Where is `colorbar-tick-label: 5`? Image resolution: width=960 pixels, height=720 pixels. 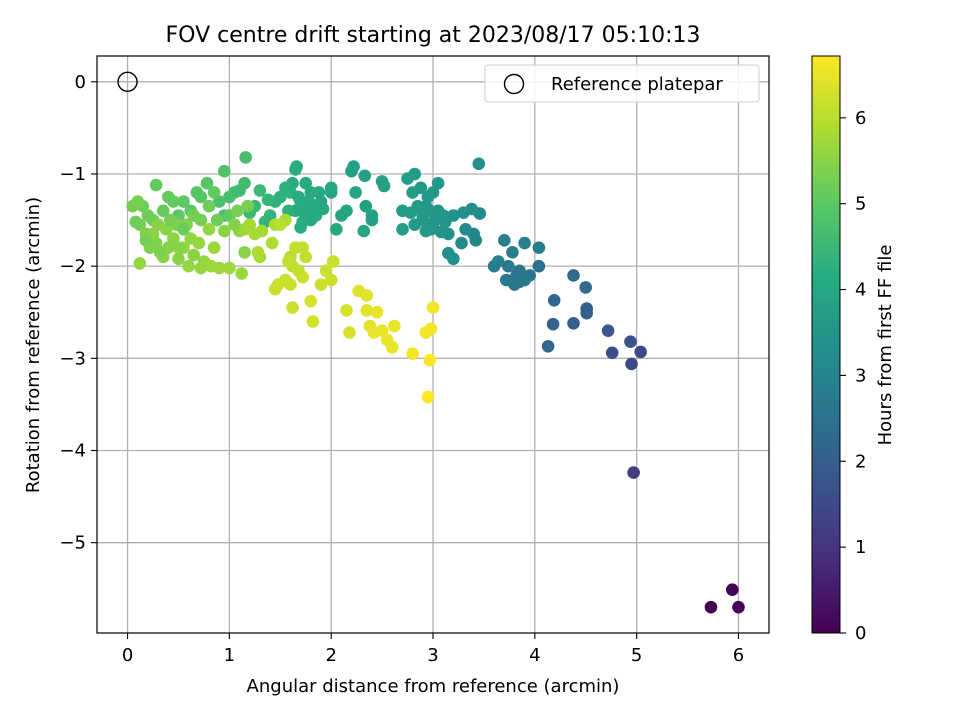
colorbar-tick-label: 5 is located at coordinates (860, 204).